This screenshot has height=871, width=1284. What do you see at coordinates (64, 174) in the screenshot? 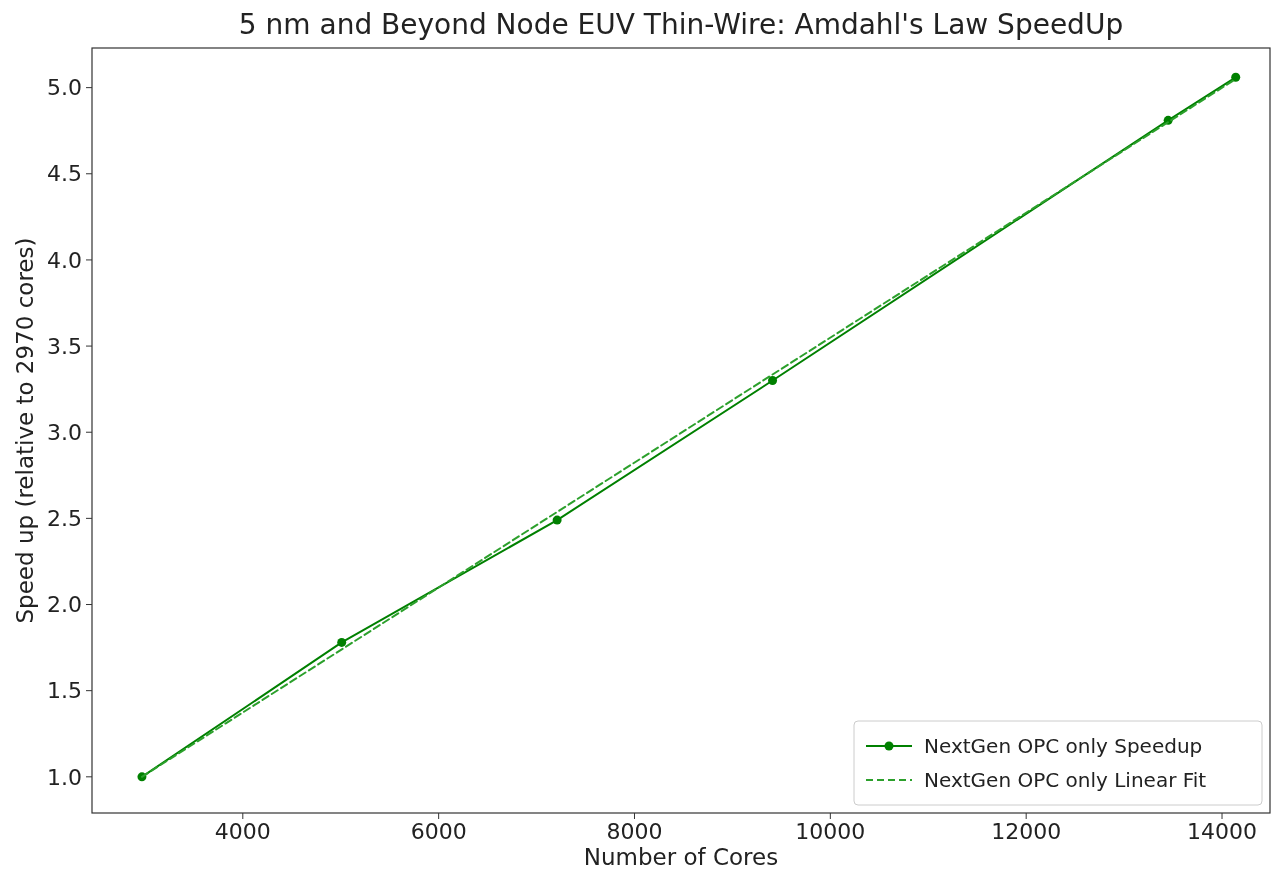
I see `y-tick-label: 4.5` at bounding box center [64, 174].